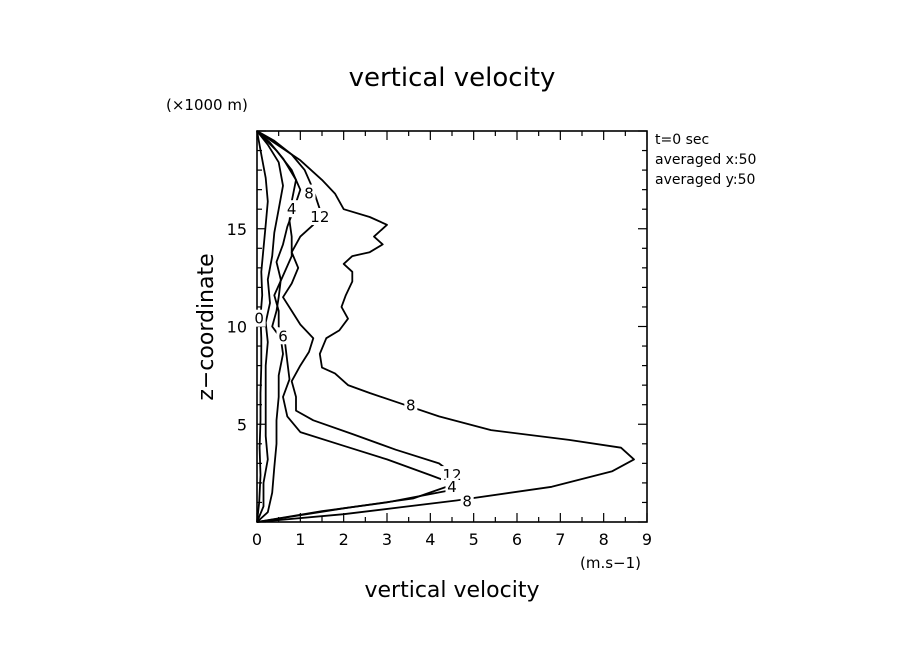  I want to click on x-tick-label: 8, so click(604, 539).